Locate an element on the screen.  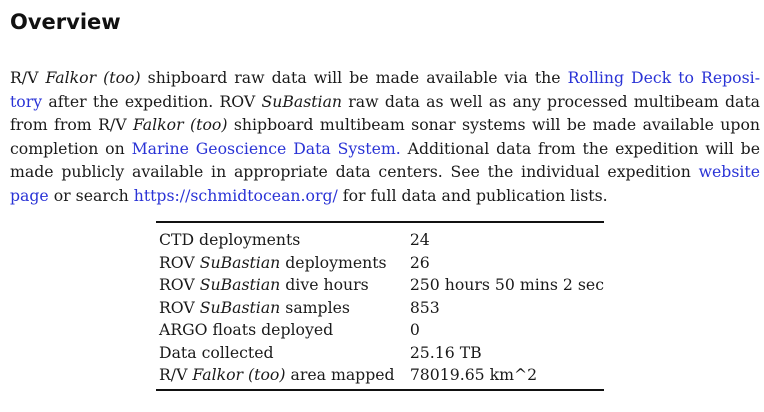
label-text: R/V is located at coordinates (176, 374).